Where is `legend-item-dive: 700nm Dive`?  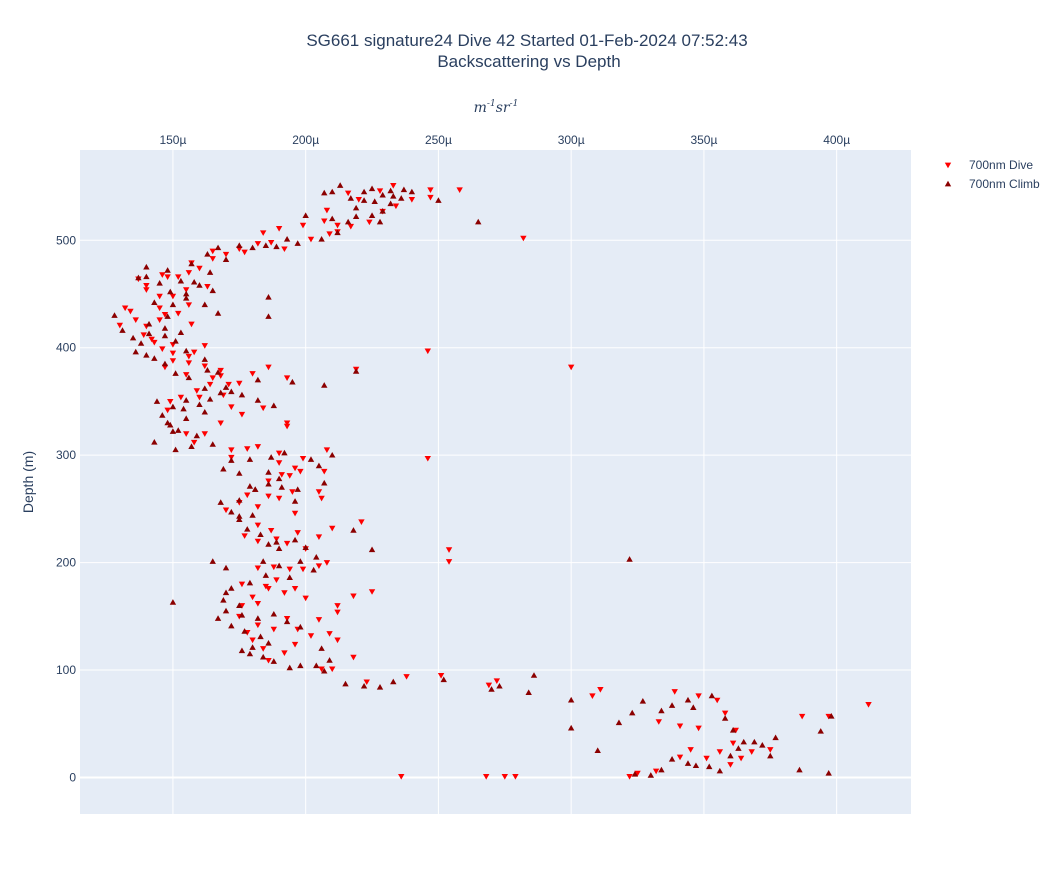 legend-item-dive: 700nm Dive is located at coordinates (989, 165).